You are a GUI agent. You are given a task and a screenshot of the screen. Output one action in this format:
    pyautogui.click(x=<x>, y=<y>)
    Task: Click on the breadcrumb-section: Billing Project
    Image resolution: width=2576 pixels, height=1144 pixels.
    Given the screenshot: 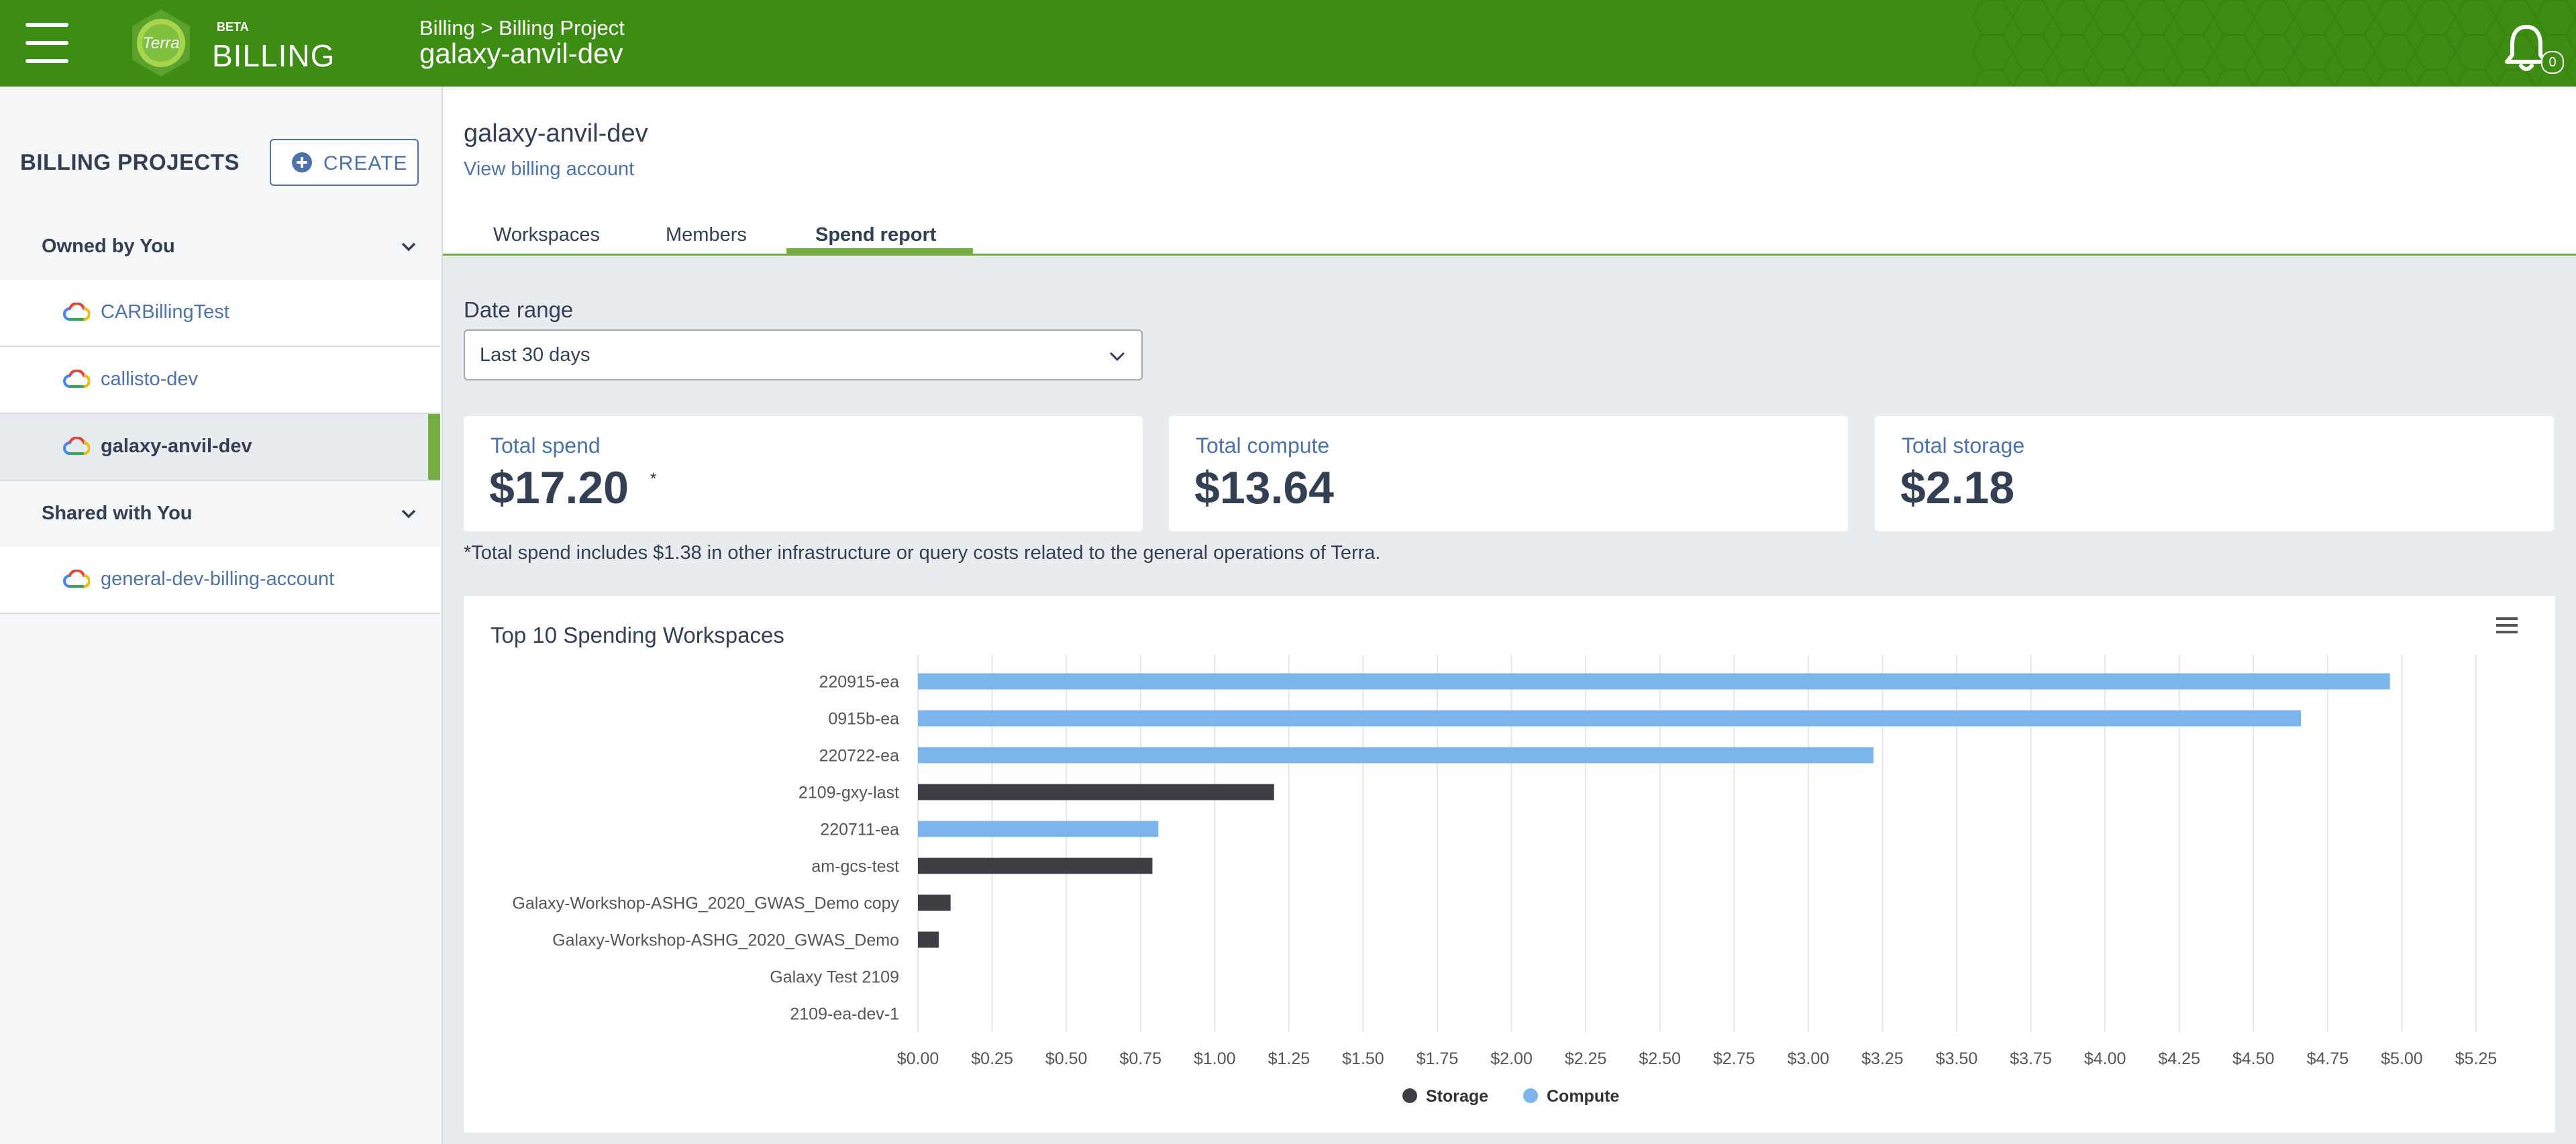 What is the action you would take?
    pyautogui.click(x=562, y=28)
    